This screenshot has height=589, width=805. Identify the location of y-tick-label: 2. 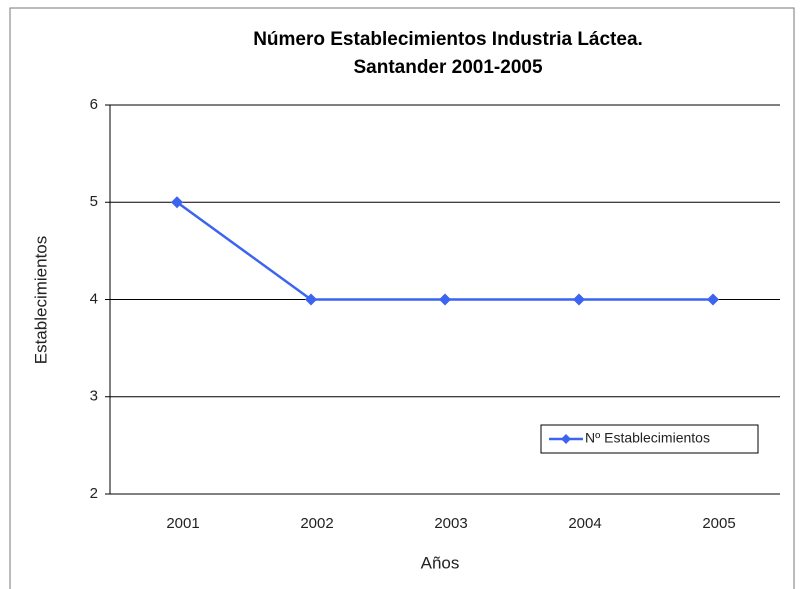
(94, 493).